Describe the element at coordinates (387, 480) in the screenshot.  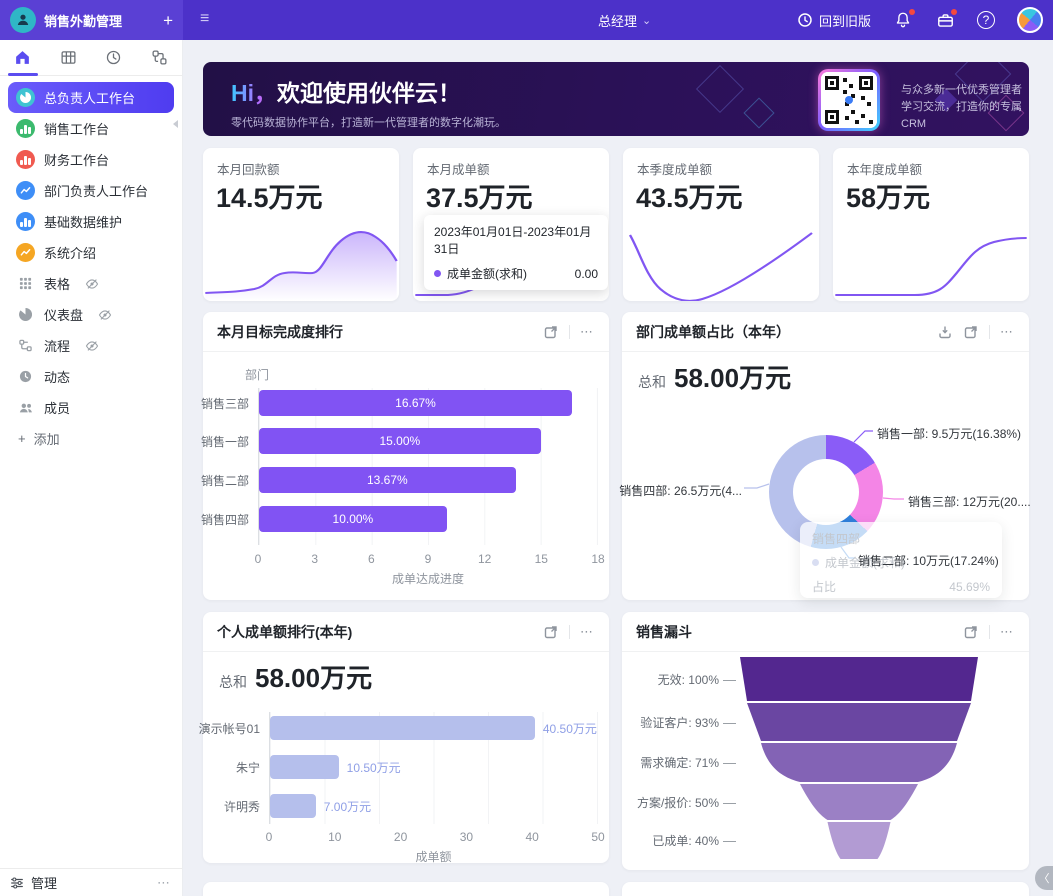
I see `bar: 13.67%` at that location.